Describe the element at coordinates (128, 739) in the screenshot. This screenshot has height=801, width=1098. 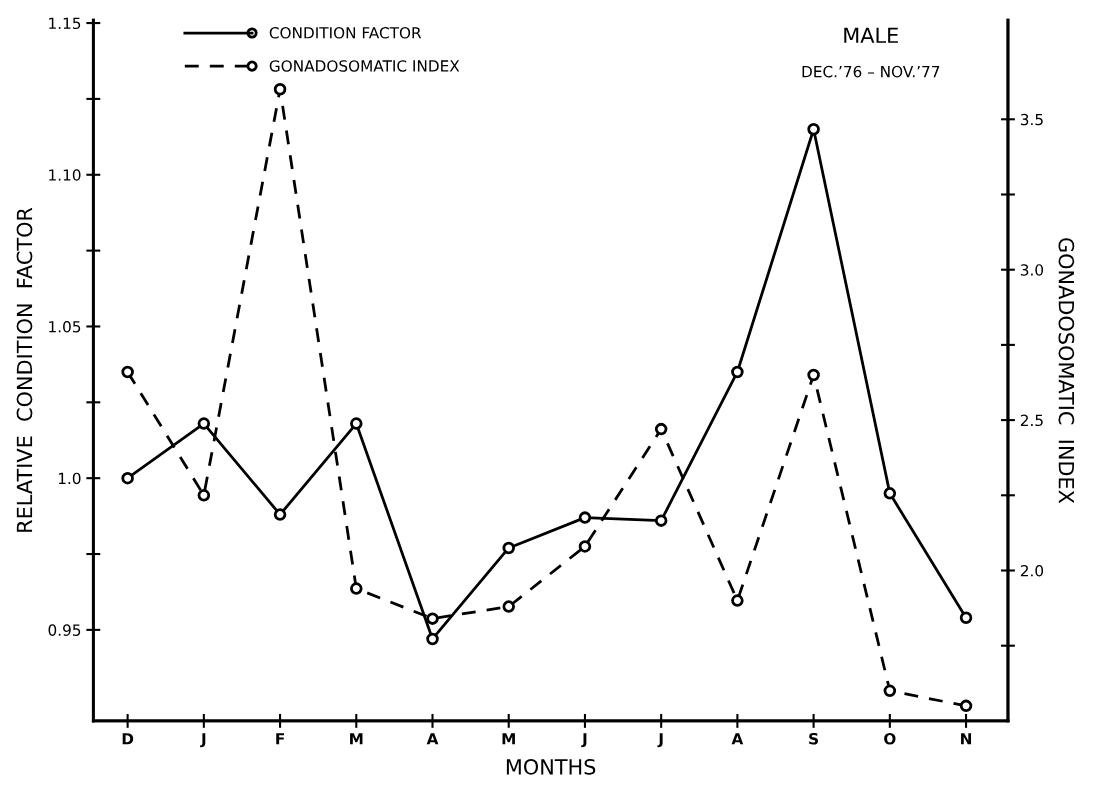
I see `x-tick-label: D` at that location.